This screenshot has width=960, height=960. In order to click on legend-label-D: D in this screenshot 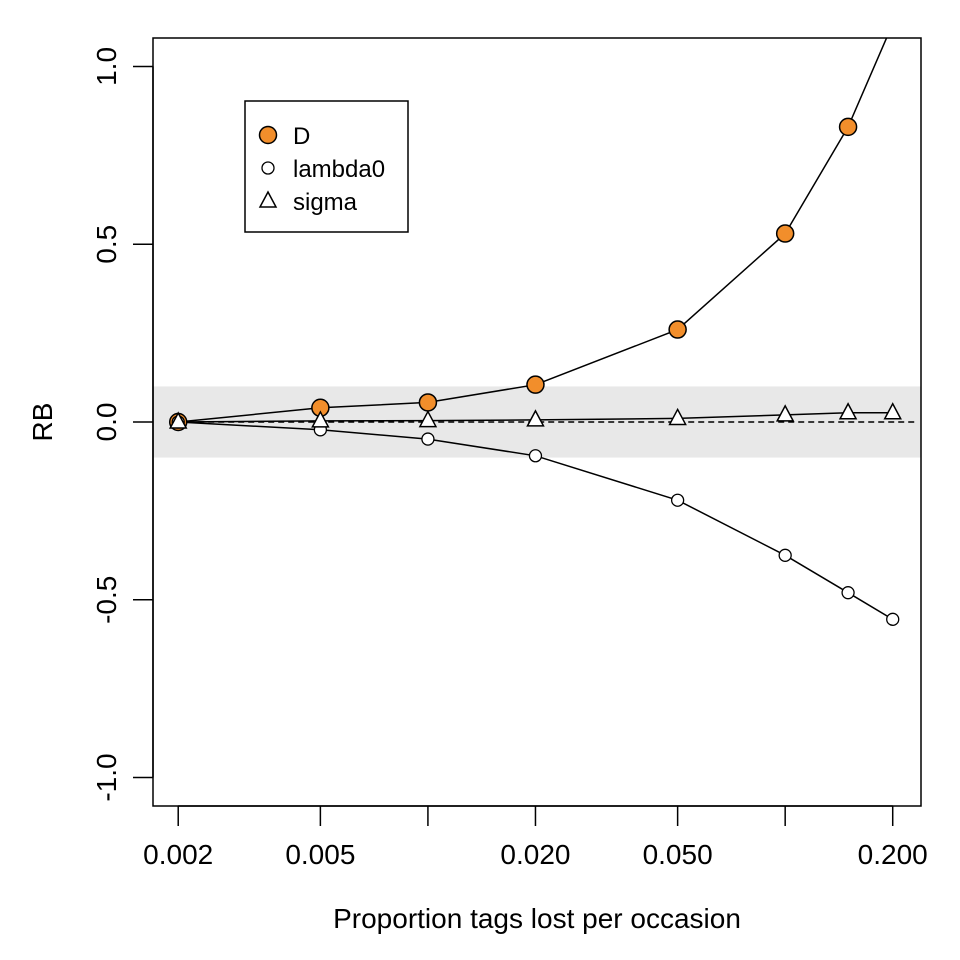, I will do `click(301, 136)`.